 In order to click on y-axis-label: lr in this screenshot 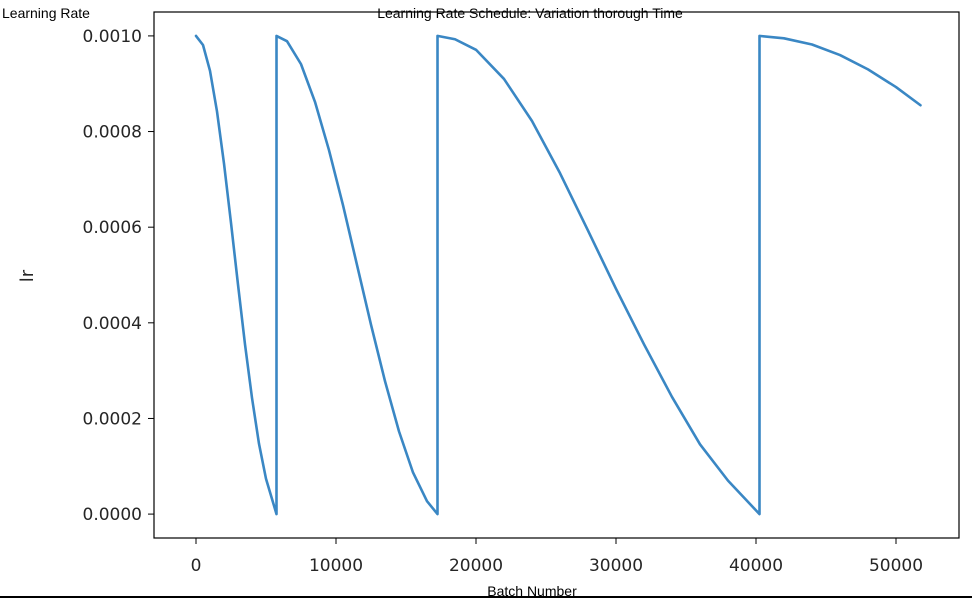, I will do `click(27, 275)`.